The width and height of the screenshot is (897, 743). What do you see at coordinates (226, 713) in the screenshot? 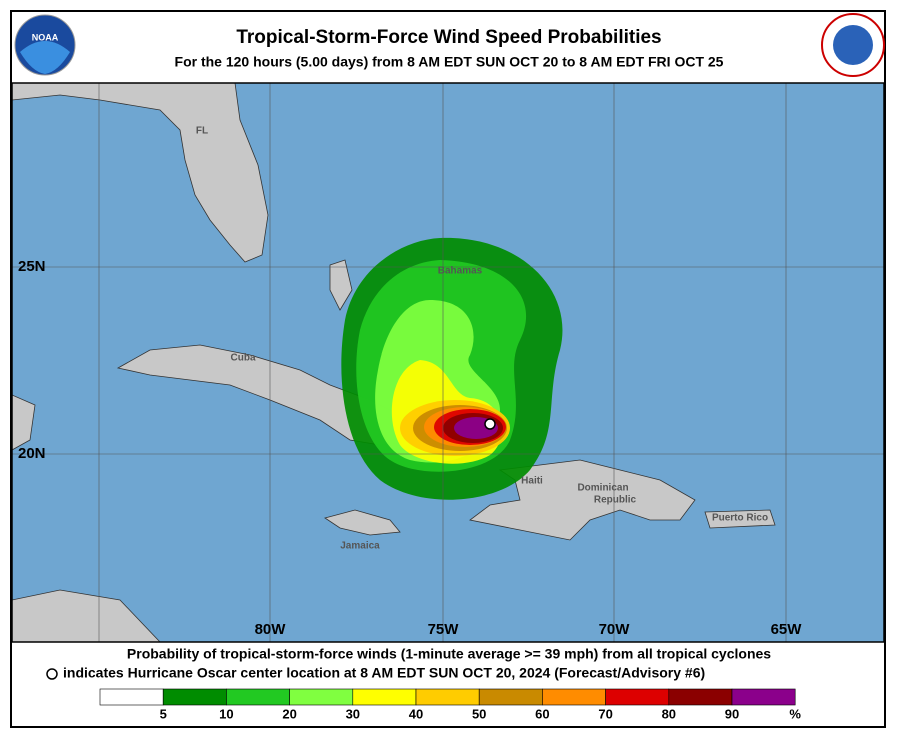
I see `legend-label: 10` at bounding box center [226, 713].